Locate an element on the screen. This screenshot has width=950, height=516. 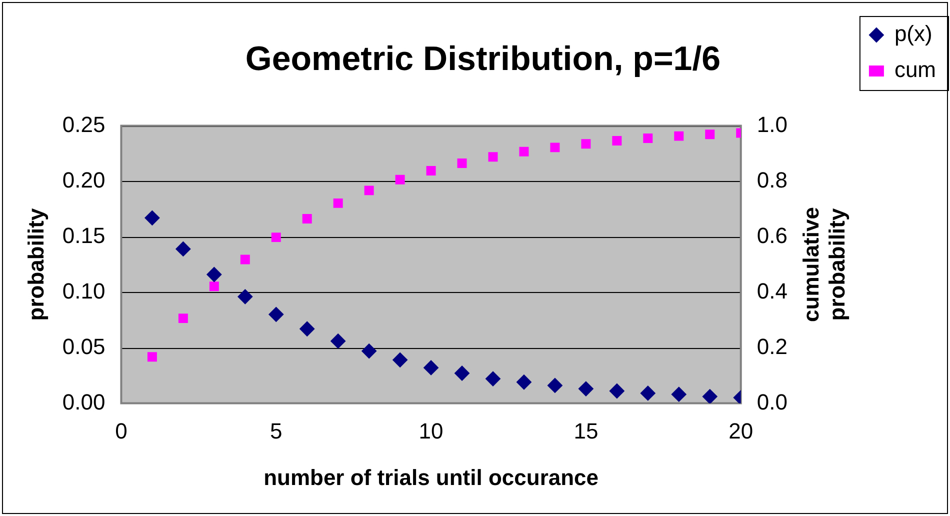
x-tick-label: 20 is located at coordinates (741, 431).